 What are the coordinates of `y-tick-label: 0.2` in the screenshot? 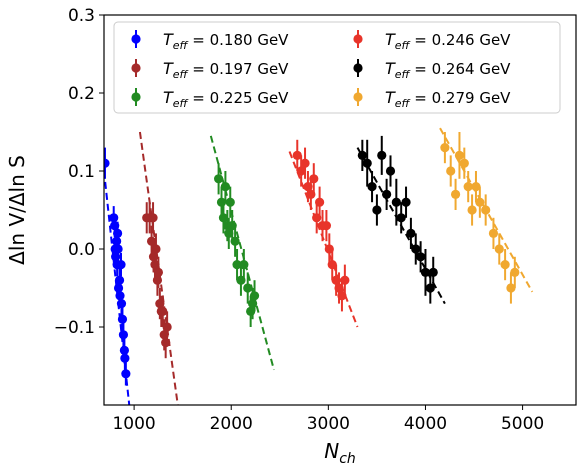 It's located at (81, 94).